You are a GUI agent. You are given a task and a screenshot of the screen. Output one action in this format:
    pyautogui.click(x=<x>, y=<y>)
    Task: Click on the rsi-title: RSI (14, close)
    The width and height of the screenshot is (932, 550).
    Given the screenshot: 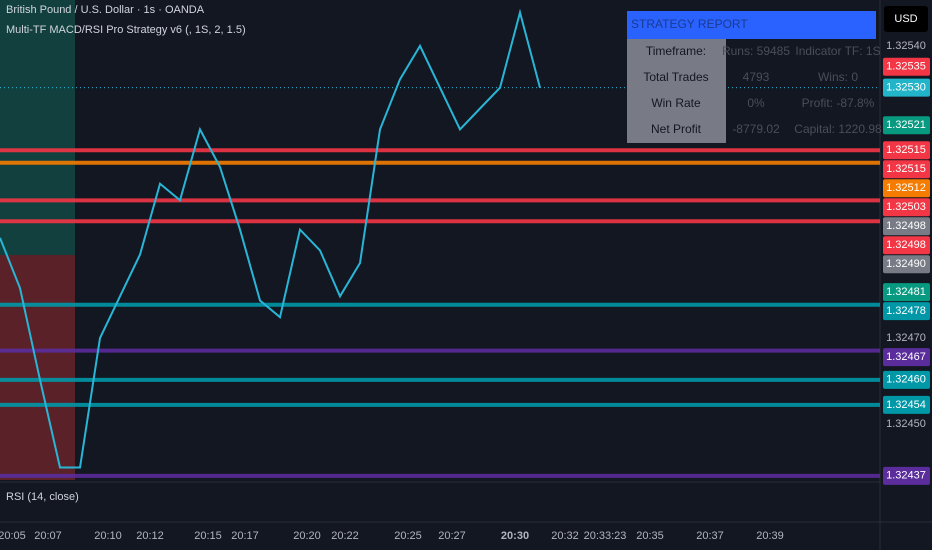 What is the action you would take?
    pyautogui.click(x=42, y=497)
    